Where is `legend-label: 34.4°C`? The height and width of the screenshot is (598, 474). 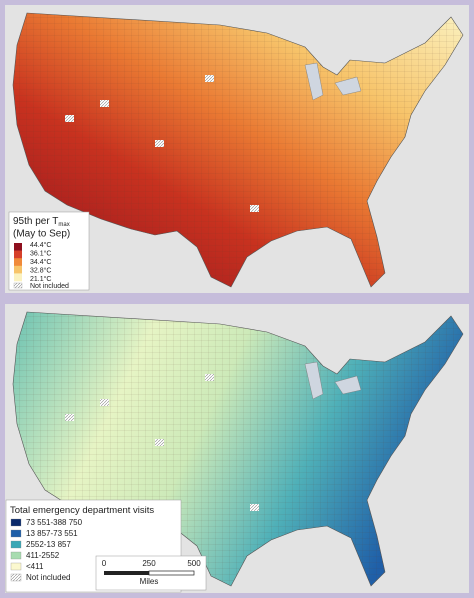 legend-label: 34.4°C is located at coordinates (40, 262).